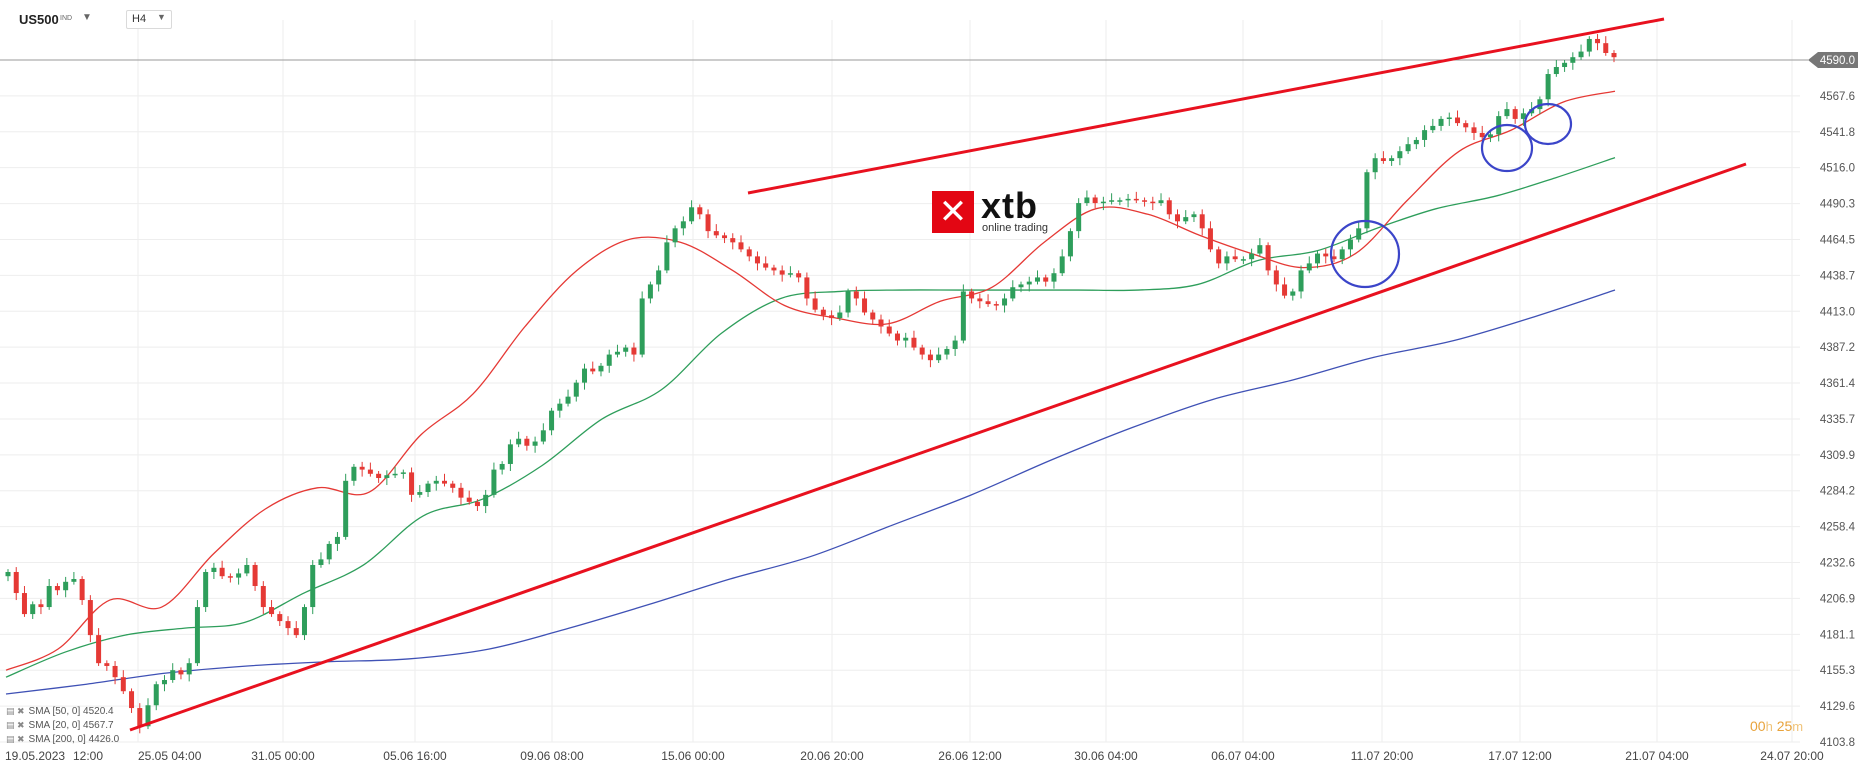 The image size is (1866, 767). I want to click on x-tick-label: 05.06 16:00, so click(415, 756).